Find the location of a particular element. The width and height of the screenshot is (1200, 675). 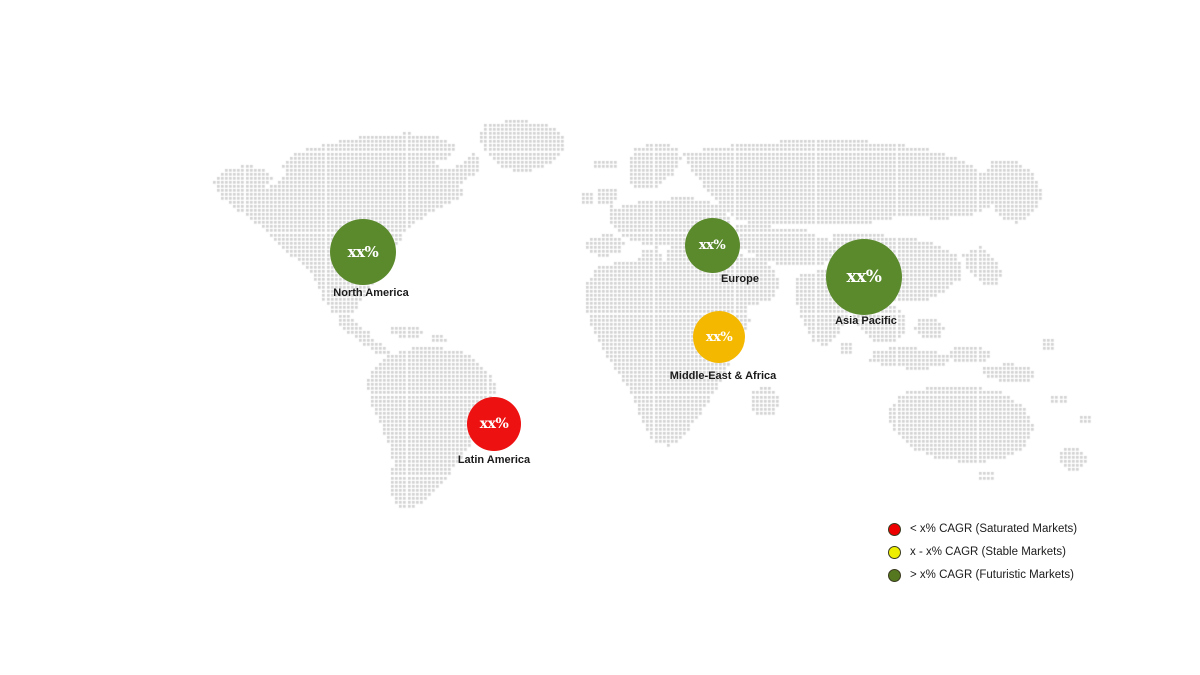

region-label-north-america: North America is located at coordinates (371, 293).